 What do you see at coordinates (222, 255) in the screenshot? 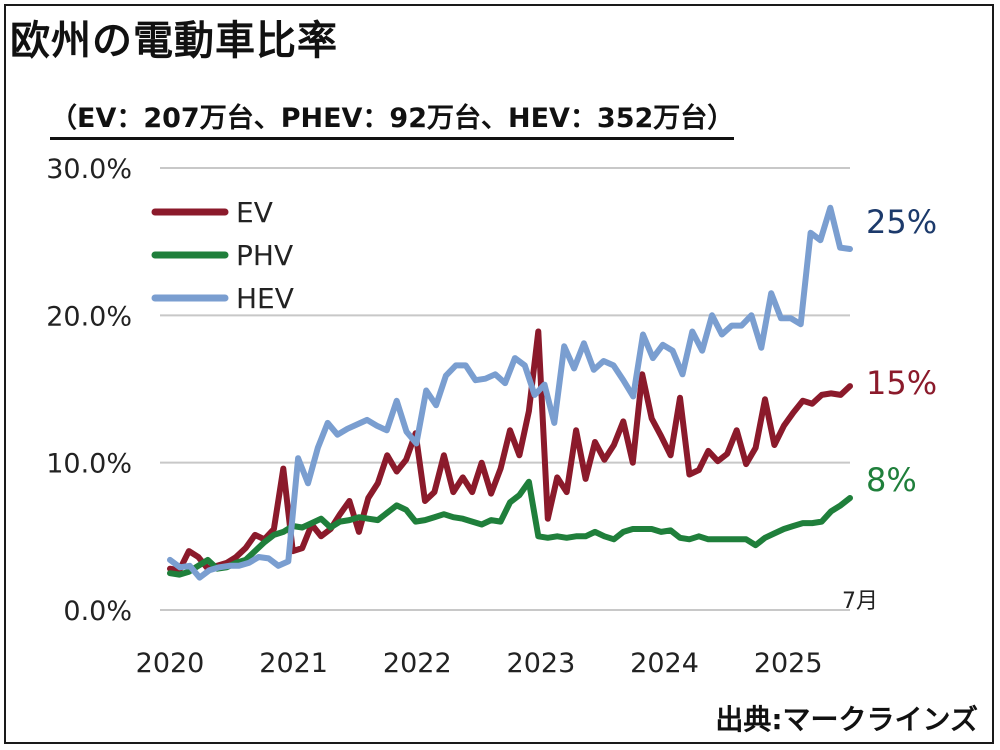
I see `legend: EV PHV HEV` at bounding box center [222, 255].